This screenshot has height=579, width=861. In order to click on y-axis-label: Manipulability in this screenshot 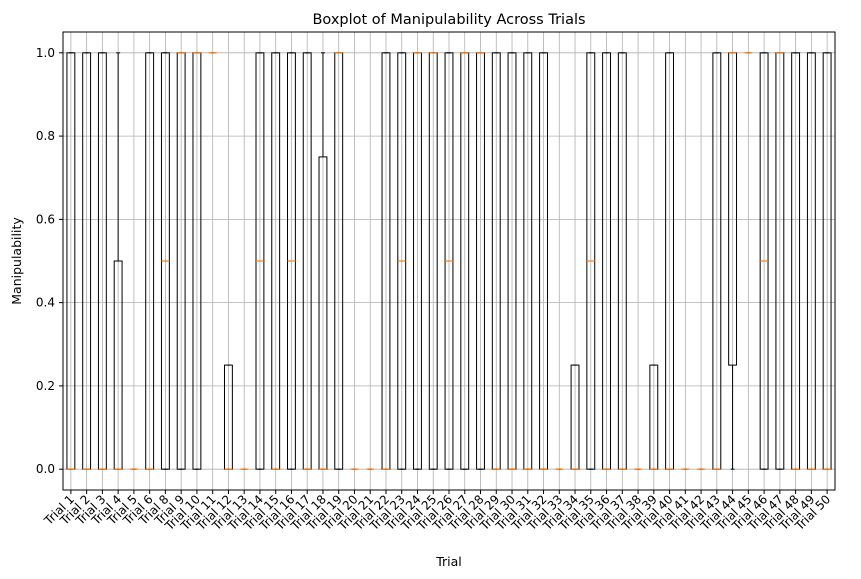, I will do `click(16, 261)`.